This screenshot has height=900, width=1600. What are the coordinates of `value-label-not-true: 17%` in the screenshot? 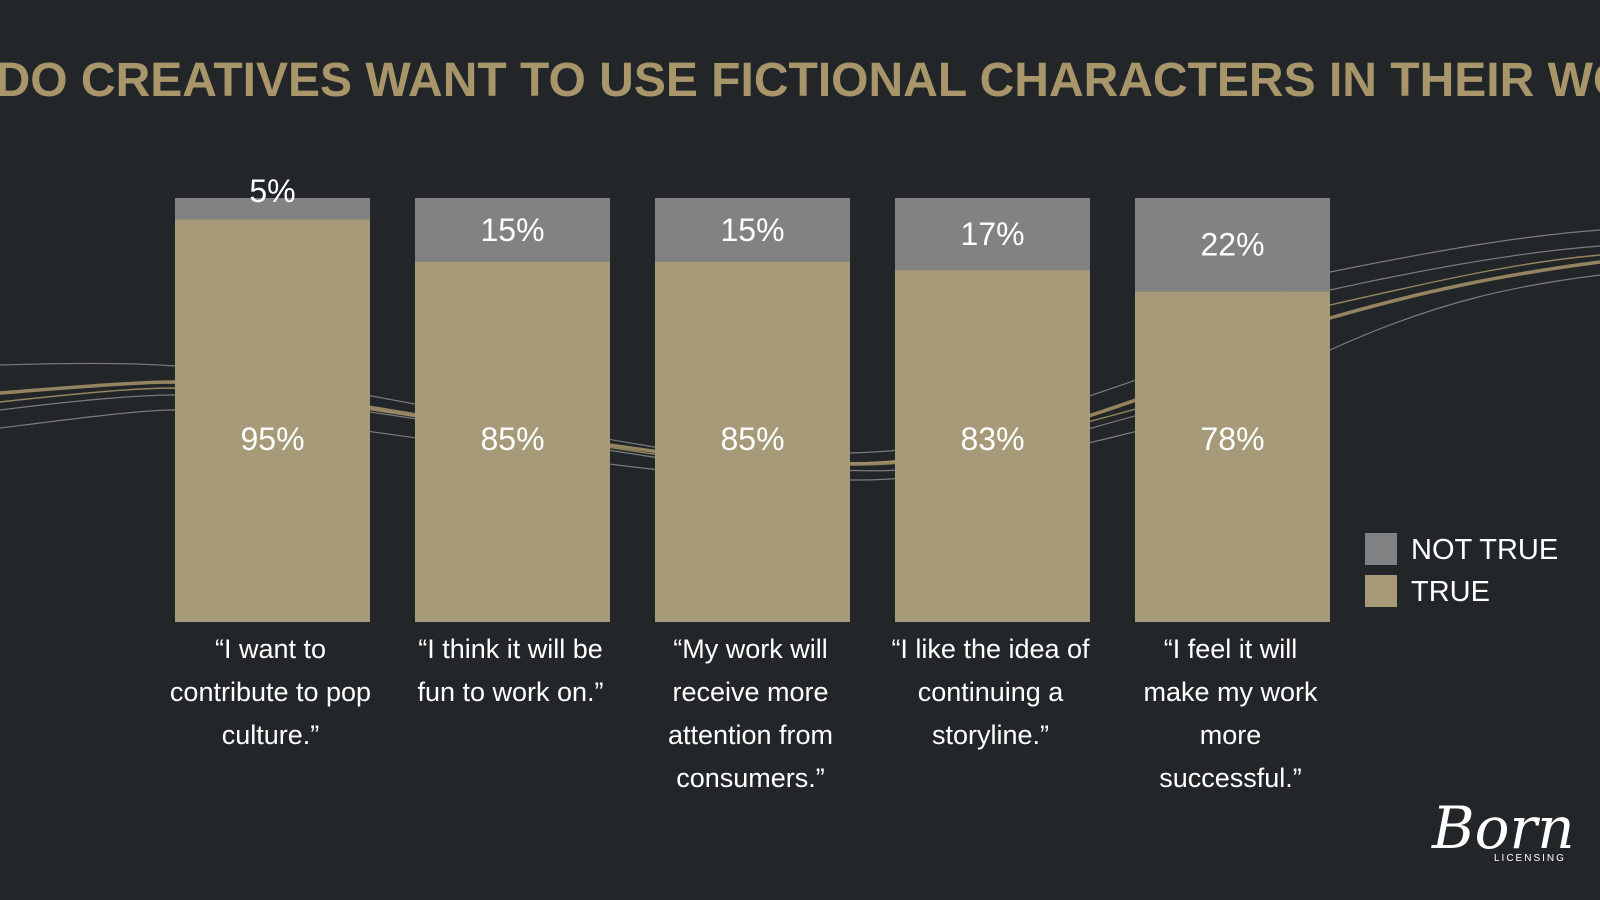 It's located at (992, 234).